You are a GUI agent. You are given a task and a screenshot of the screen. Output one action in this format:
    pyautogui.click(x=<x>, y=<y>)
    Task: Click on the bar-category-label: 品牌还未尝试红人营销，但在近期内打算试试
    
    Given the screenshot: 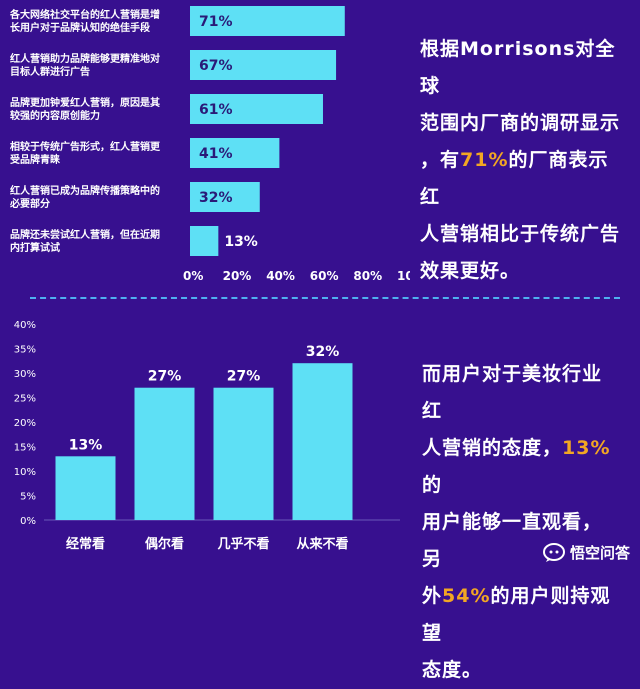 What is the action you would take?
    pyautogui.click(x=85, y=241)
    